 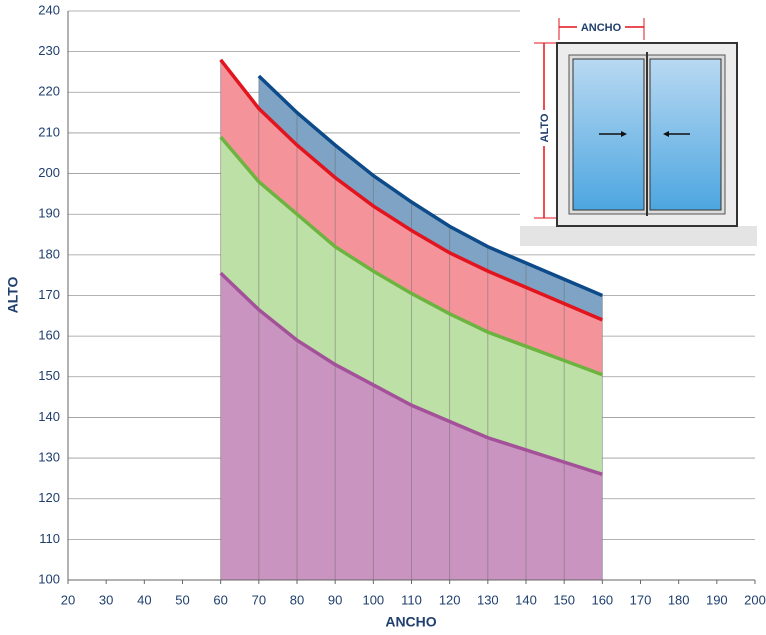 I want to click on x-axis-label: ANCHO, so click(x=410, y=622).